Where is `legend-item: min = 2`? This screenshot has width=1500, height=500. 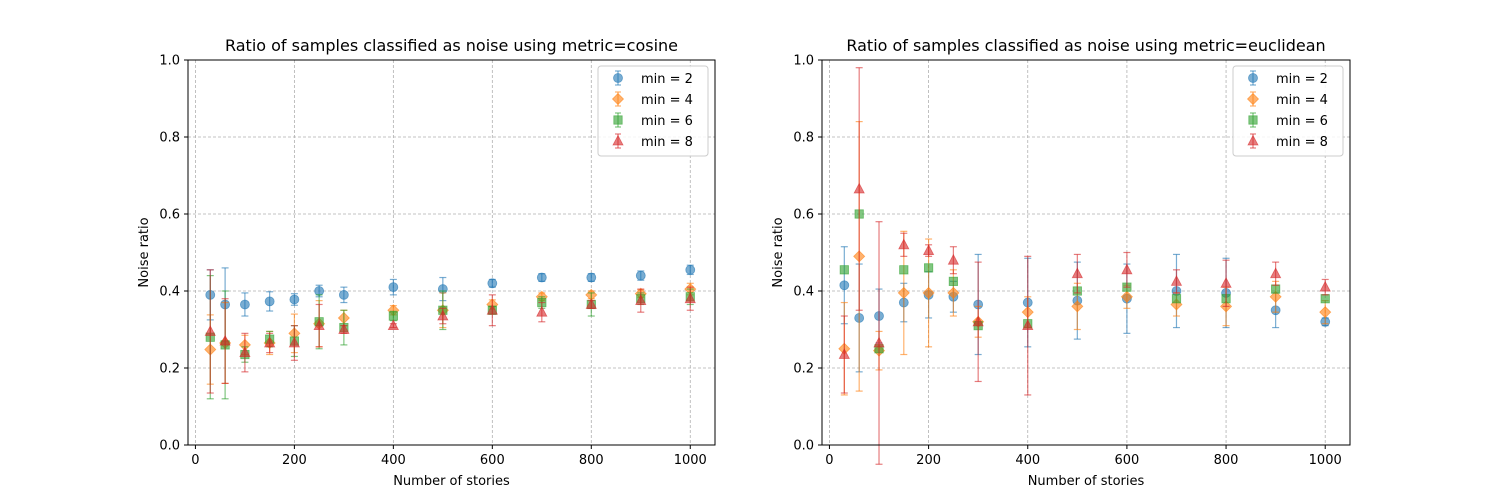 legend-item: min = 2 is located at coordinates (1288, 78).